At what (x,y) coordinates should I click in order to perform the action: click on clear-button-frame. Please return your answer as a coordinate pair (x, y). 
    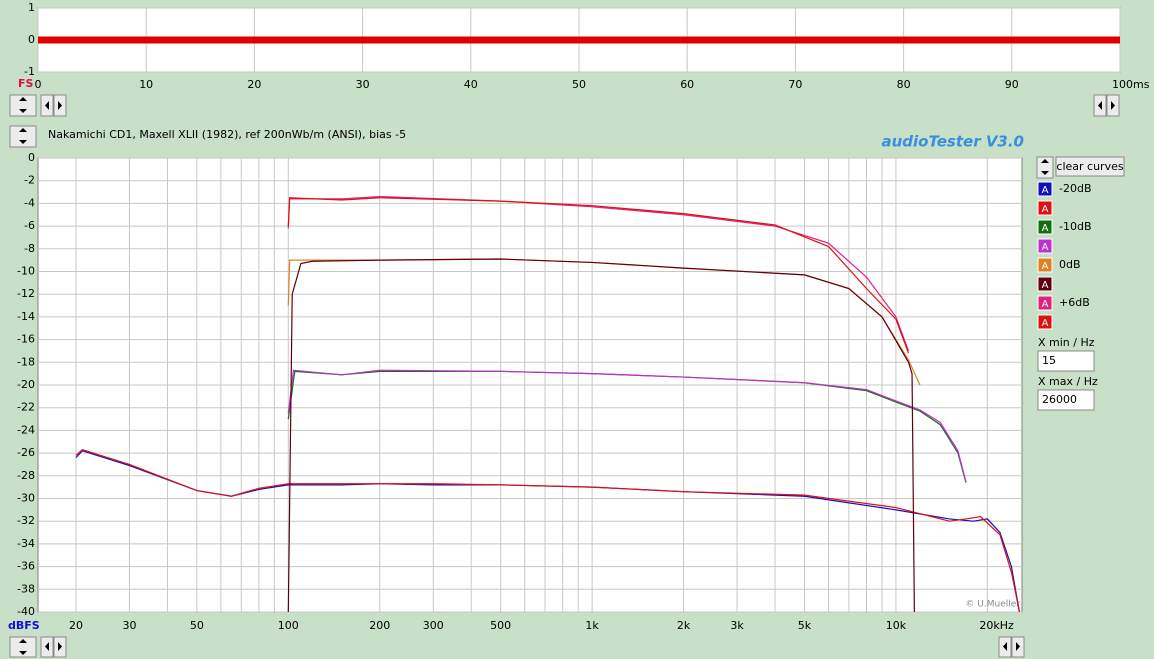
    Looking at the image, I should click on (1090, 166).